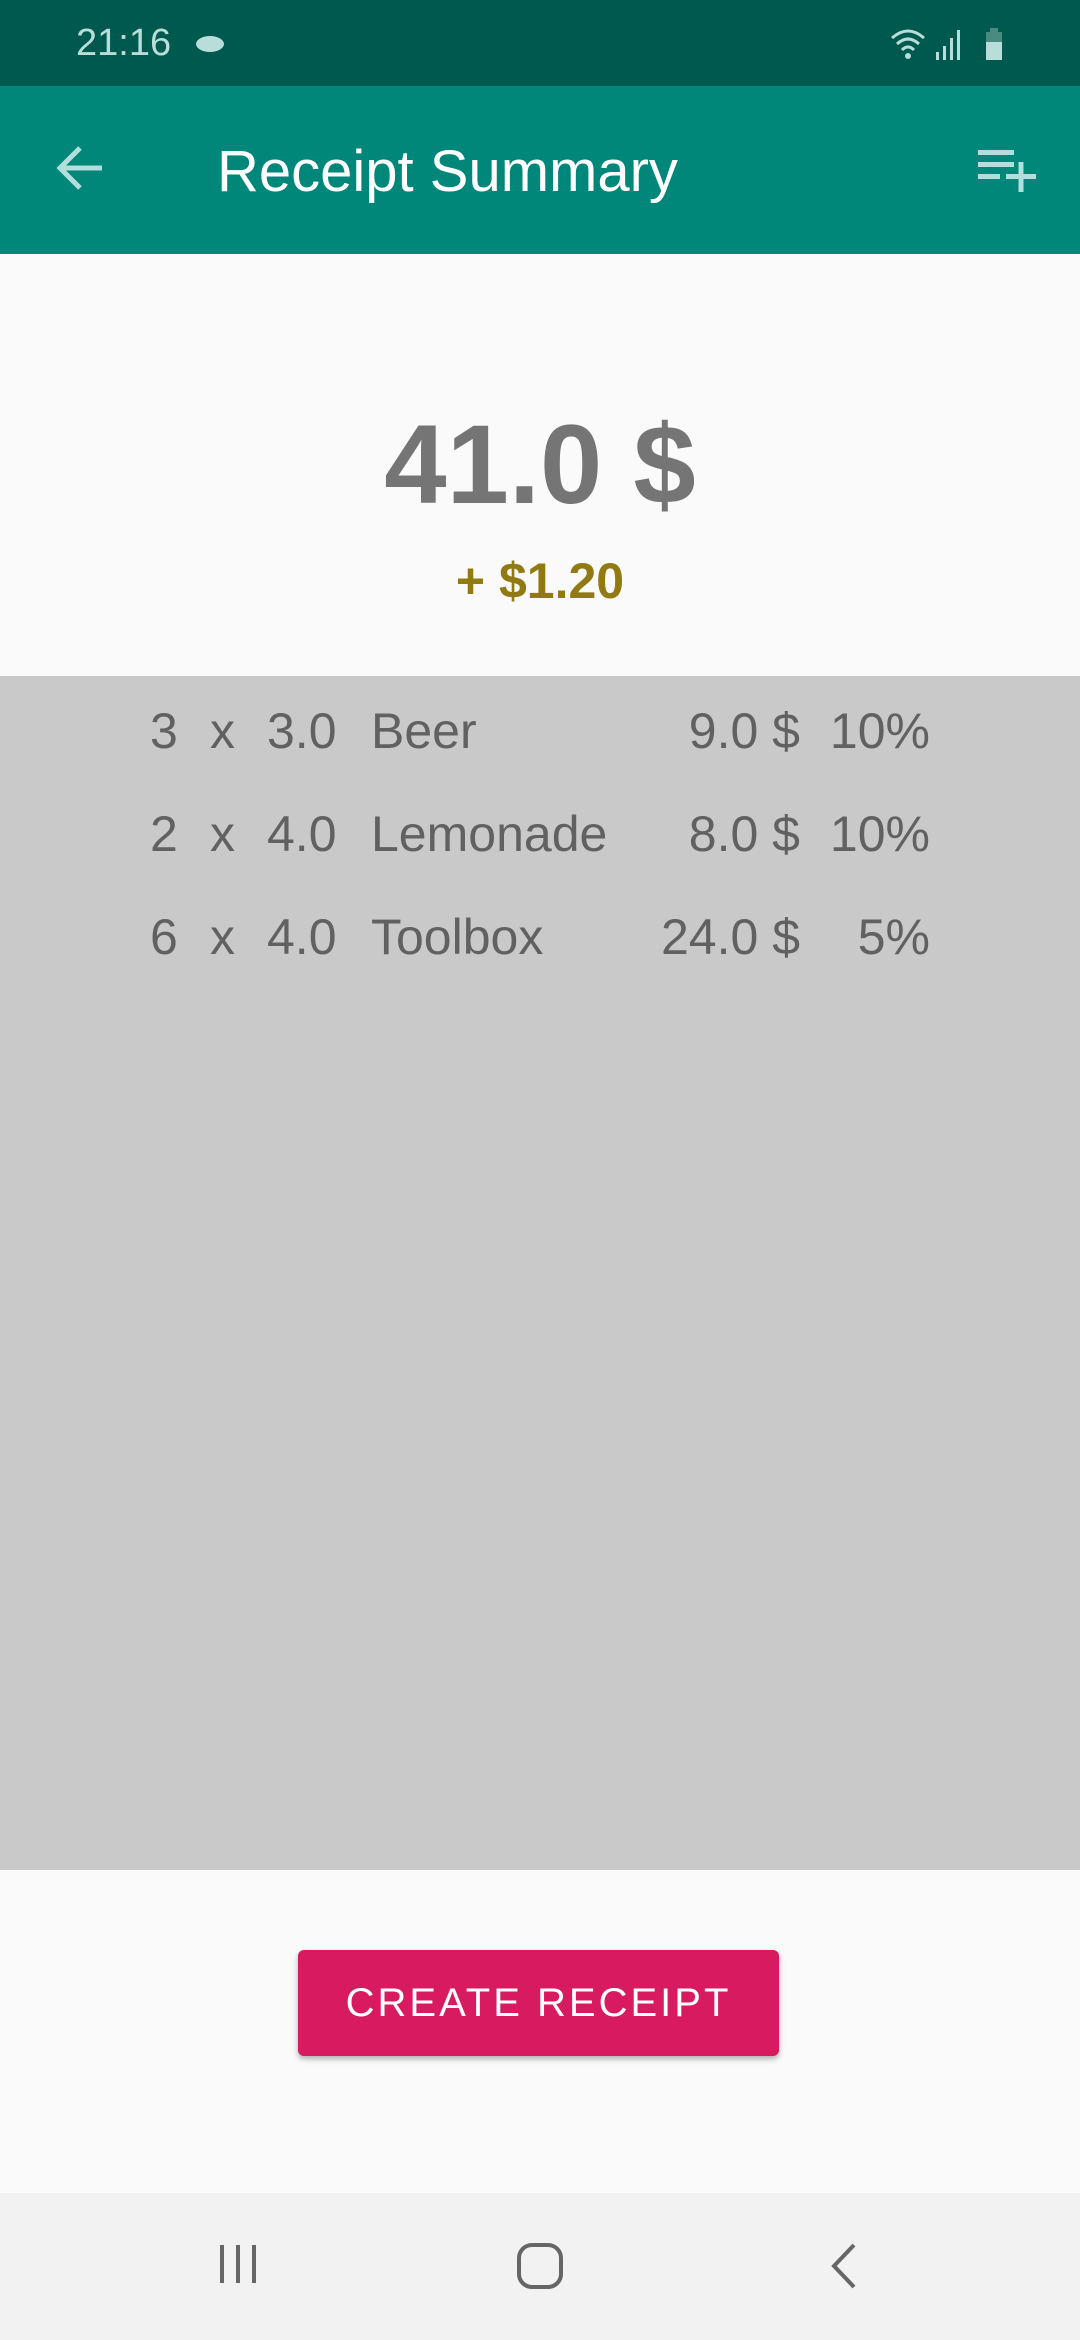  I want to click on recent-apps-icon, so click(239, 2264).